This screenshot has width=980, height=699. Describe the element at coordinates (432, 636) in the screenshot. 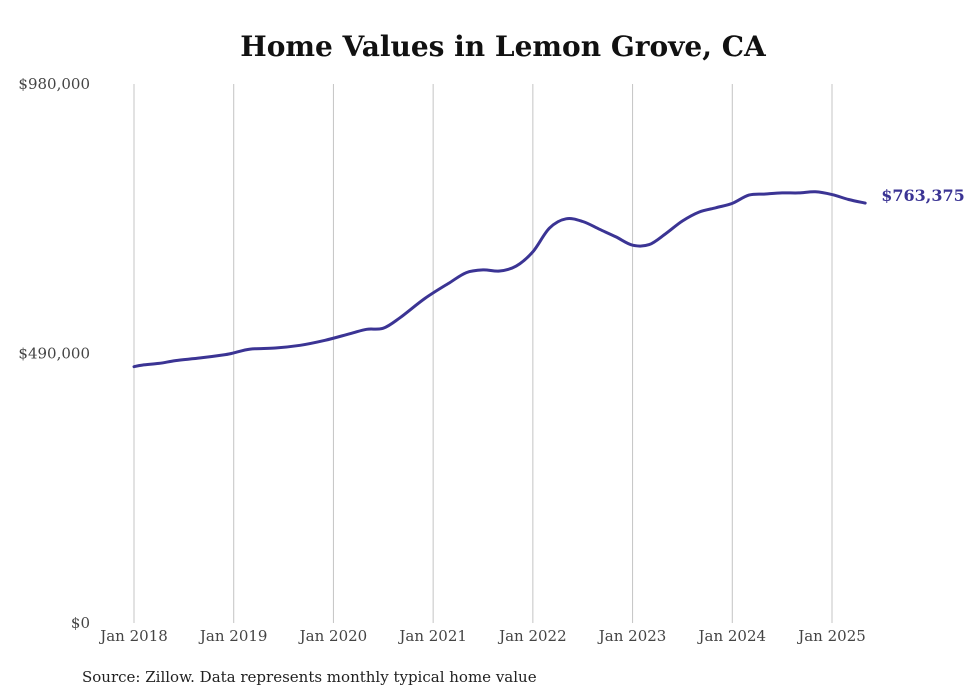

I see `x-tick-label: Jan 2021` at that location.